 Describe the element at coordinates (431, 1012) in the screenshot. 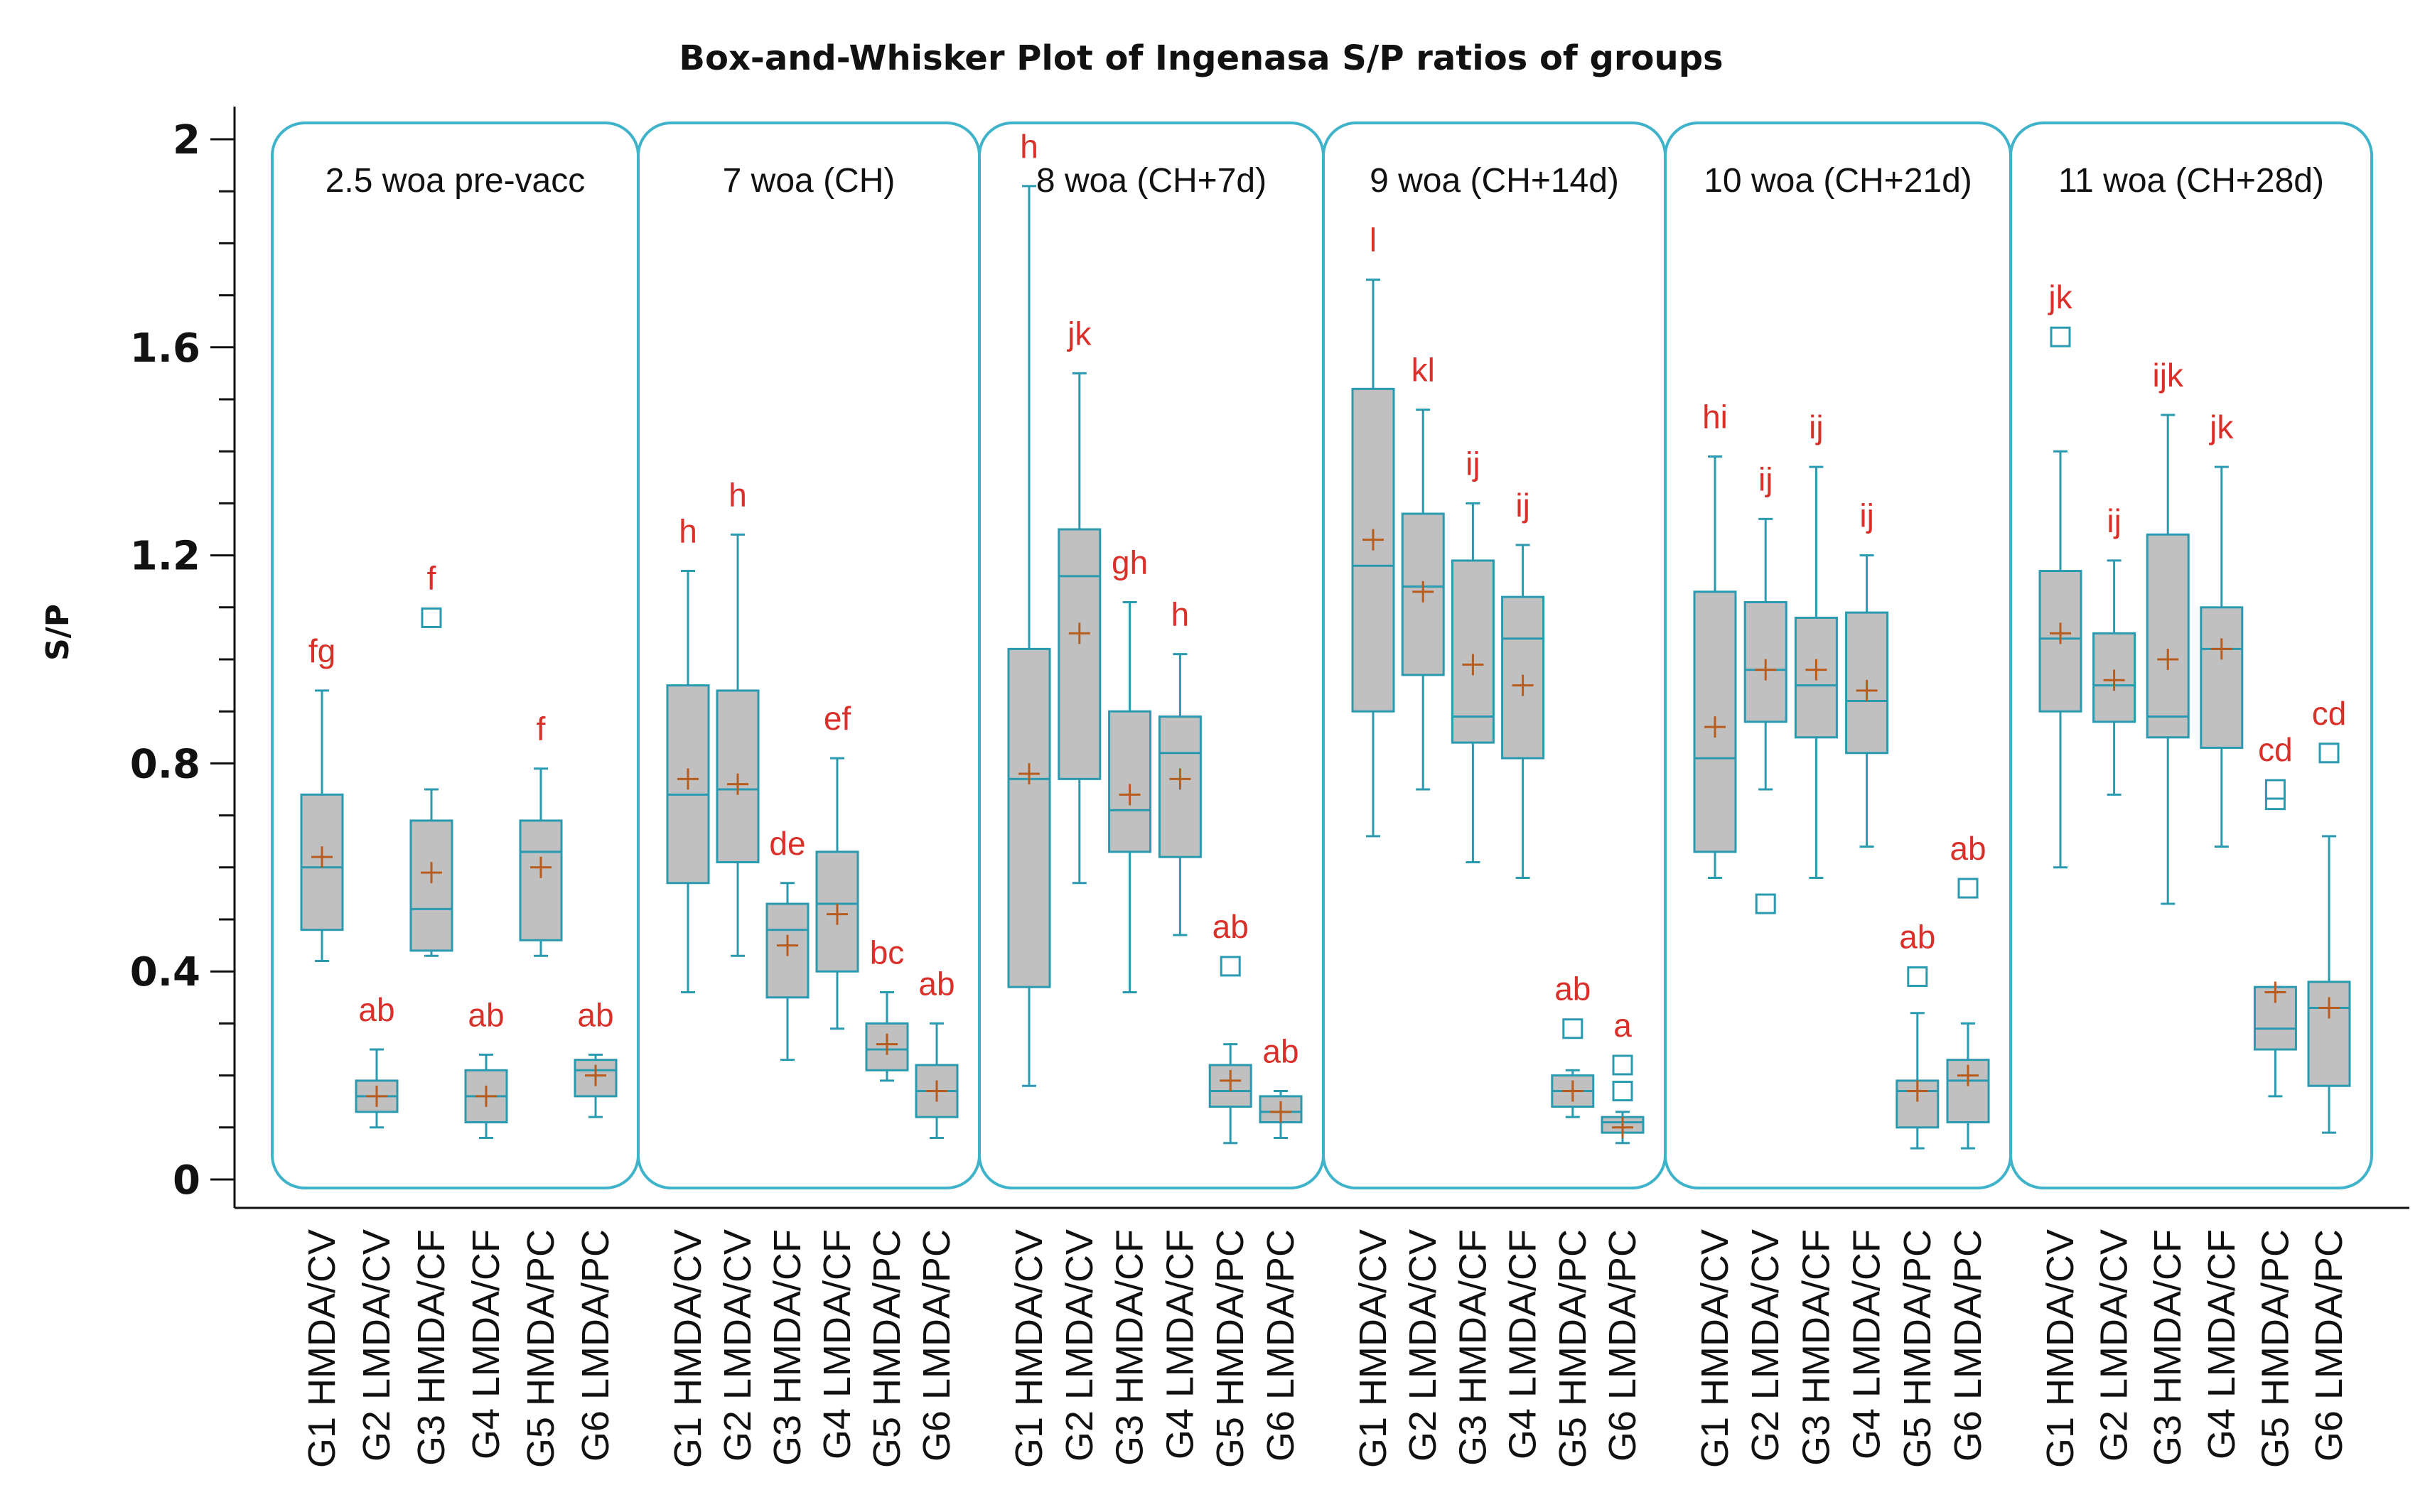

I see `box-group: f G3 HMDA/CF` at that location.